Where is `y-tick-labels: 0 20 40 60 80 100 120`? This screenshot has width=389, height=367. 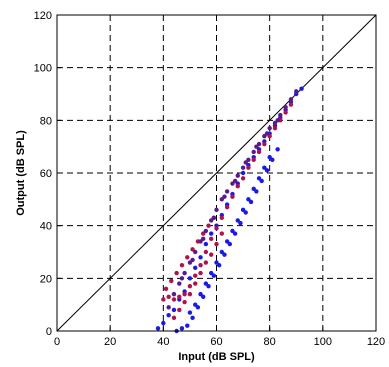 y-tick-labels: 0 20 40 60 80 100 120 is located at coordinates (47, 174).